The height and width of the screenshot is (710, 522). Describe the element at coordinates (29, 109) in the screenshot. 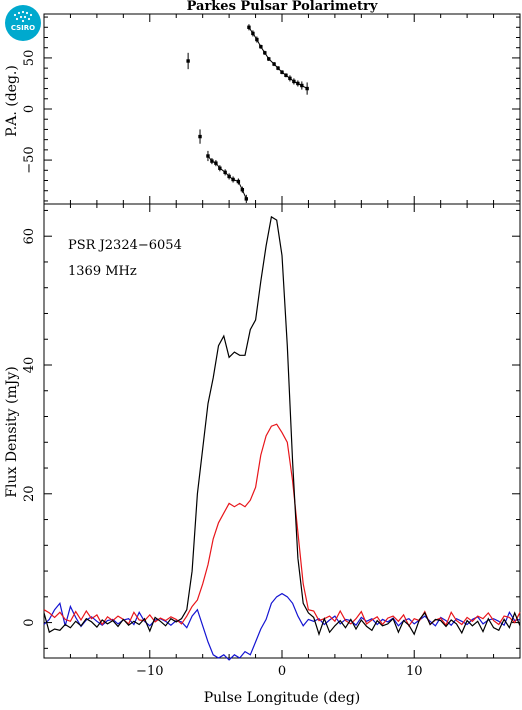

I see `pa-y-tick-label: 0` at that location.